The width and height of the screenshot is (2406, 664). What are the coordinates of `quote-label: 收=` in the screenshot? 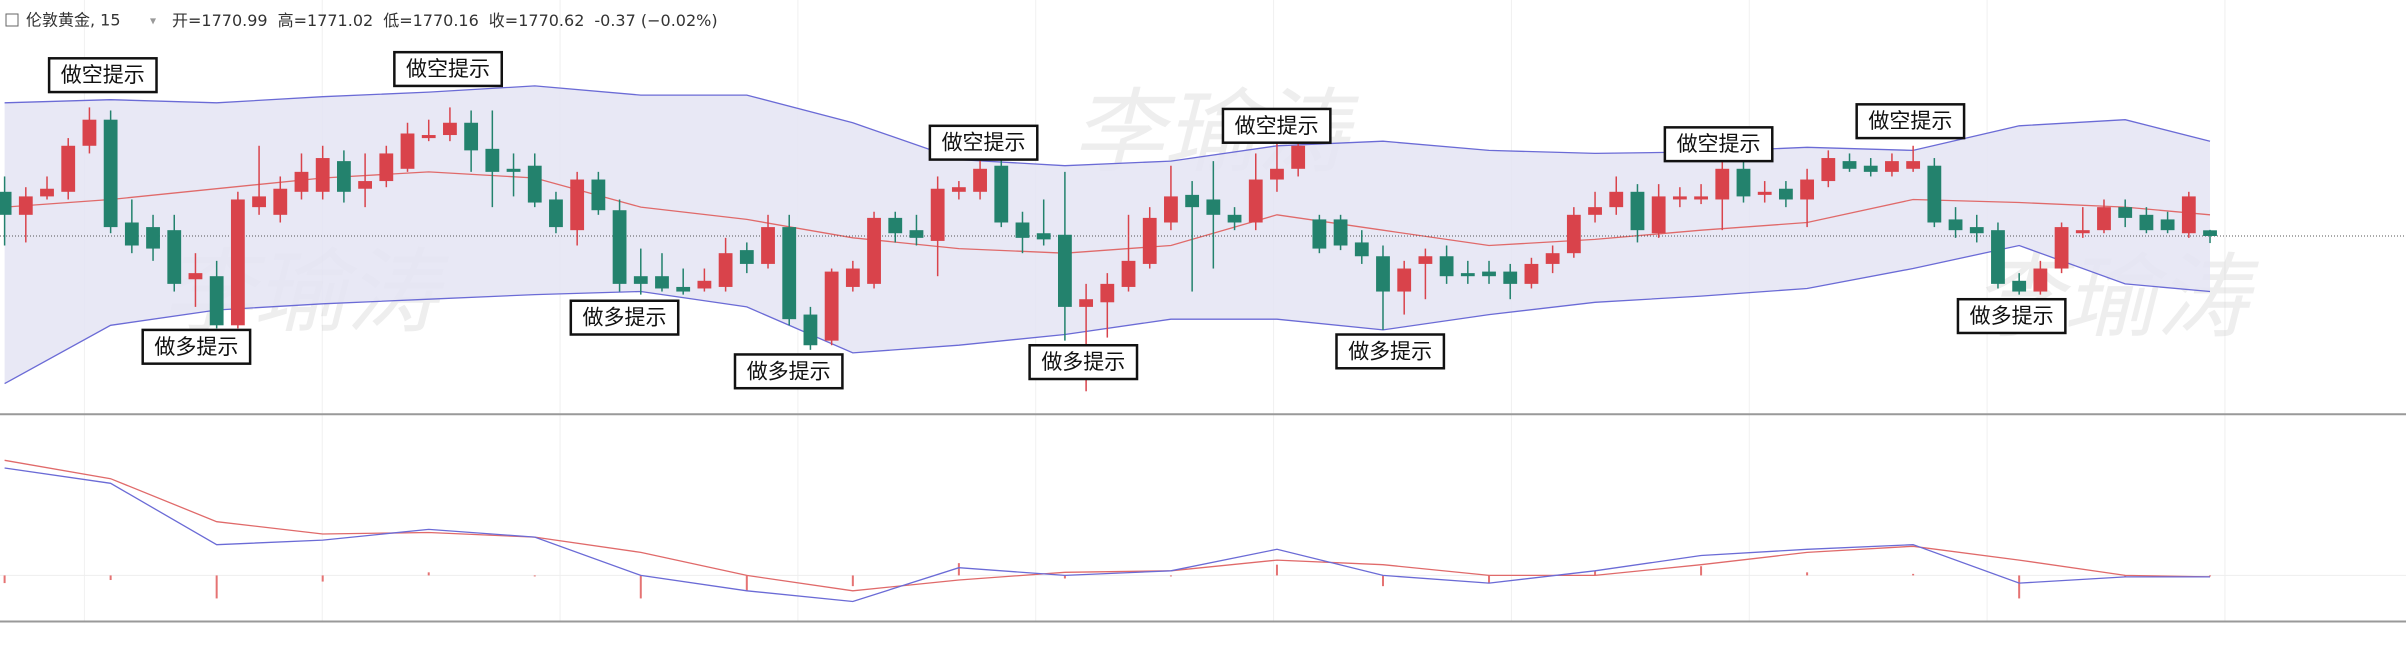 It's located at (503, 20).